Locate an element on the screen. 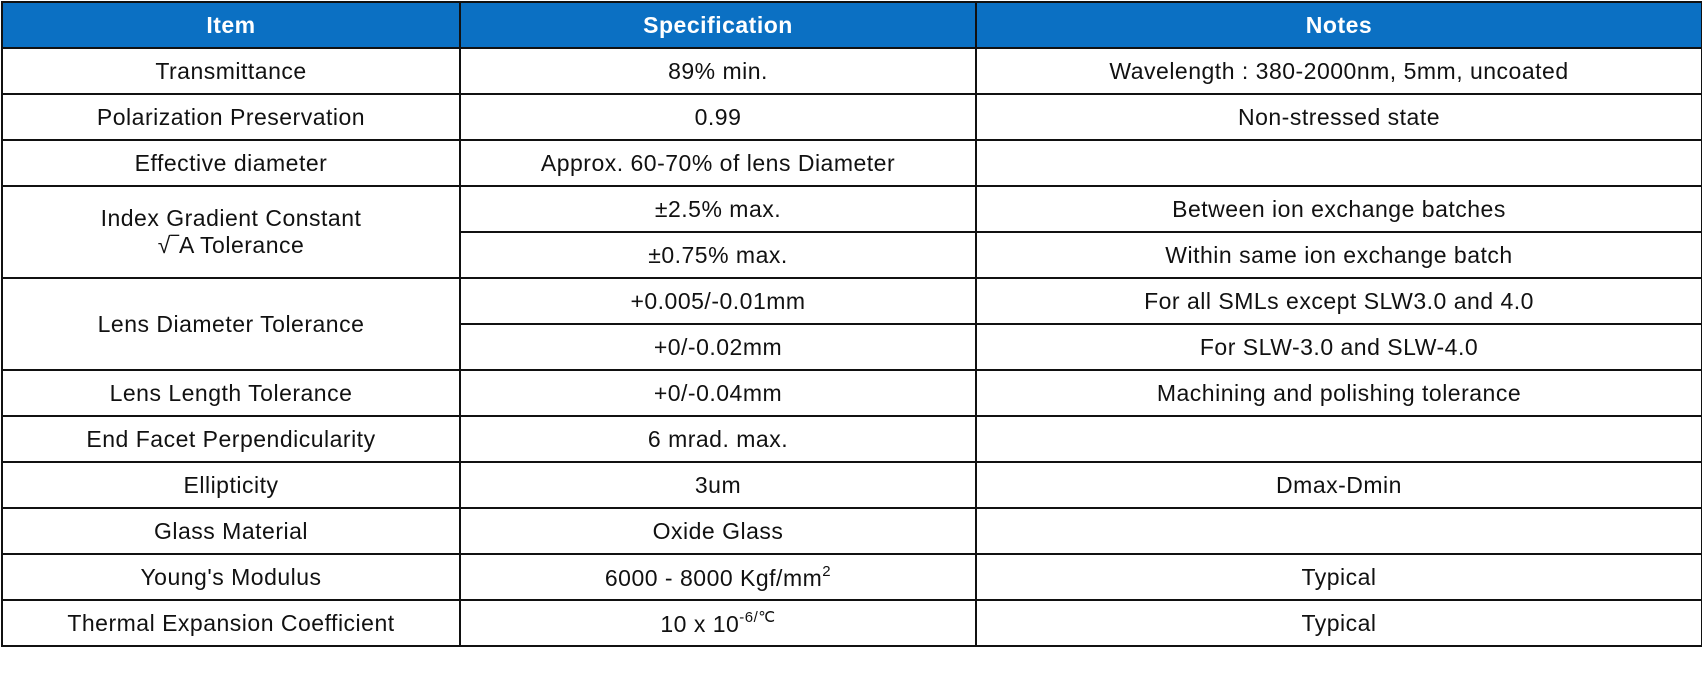 The image size is (1702, 677). notes-text: Wavelength : 380-2000nm, 5mm, uncoated is located at coordinates (1339, 70).